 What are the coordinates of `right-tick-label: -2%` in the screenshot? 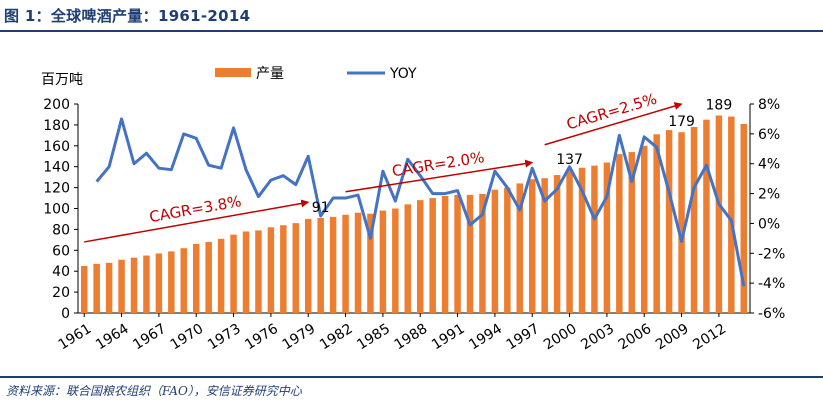 It's located at (771, 254).